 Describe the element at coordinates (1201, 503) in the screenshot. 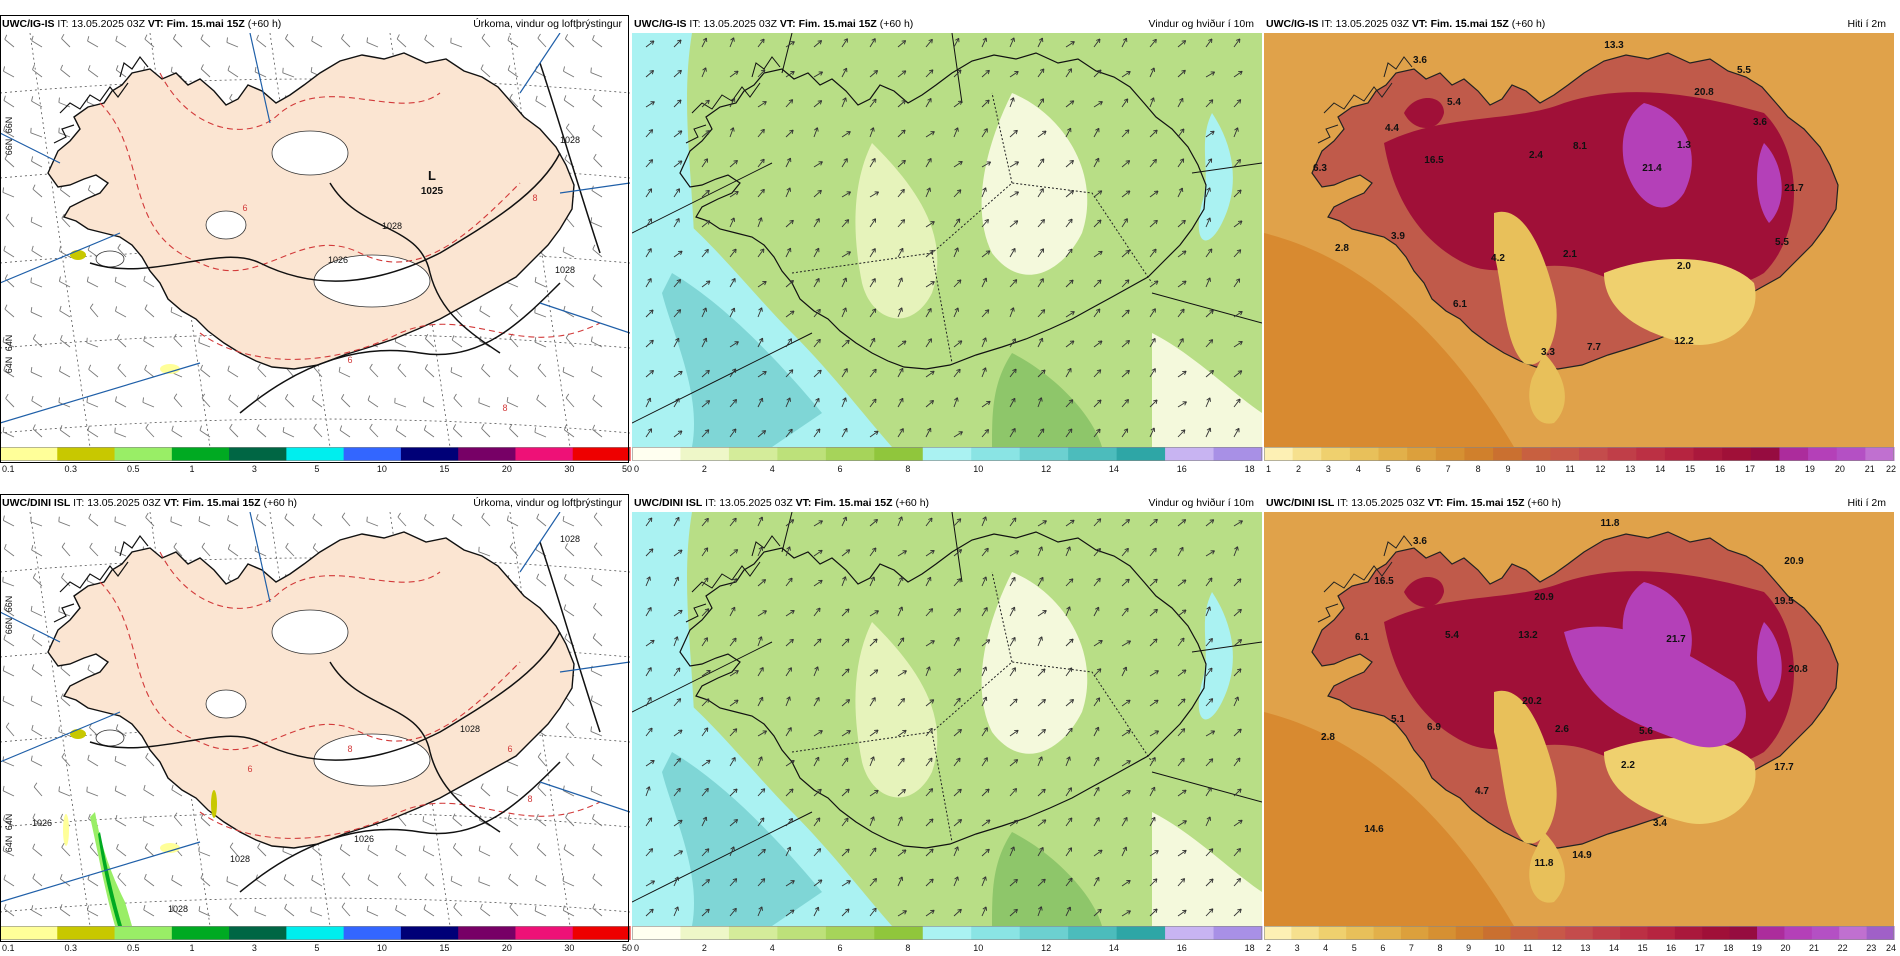

I see `panel-title: Vindur og hviður í 10m` at that location.